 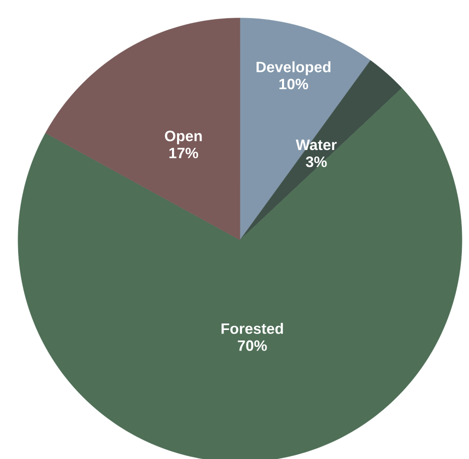 What do you see at coordinates (293, 84) in the screenshot?
I see `data-label: 10%` at bounding box center [293, 84].